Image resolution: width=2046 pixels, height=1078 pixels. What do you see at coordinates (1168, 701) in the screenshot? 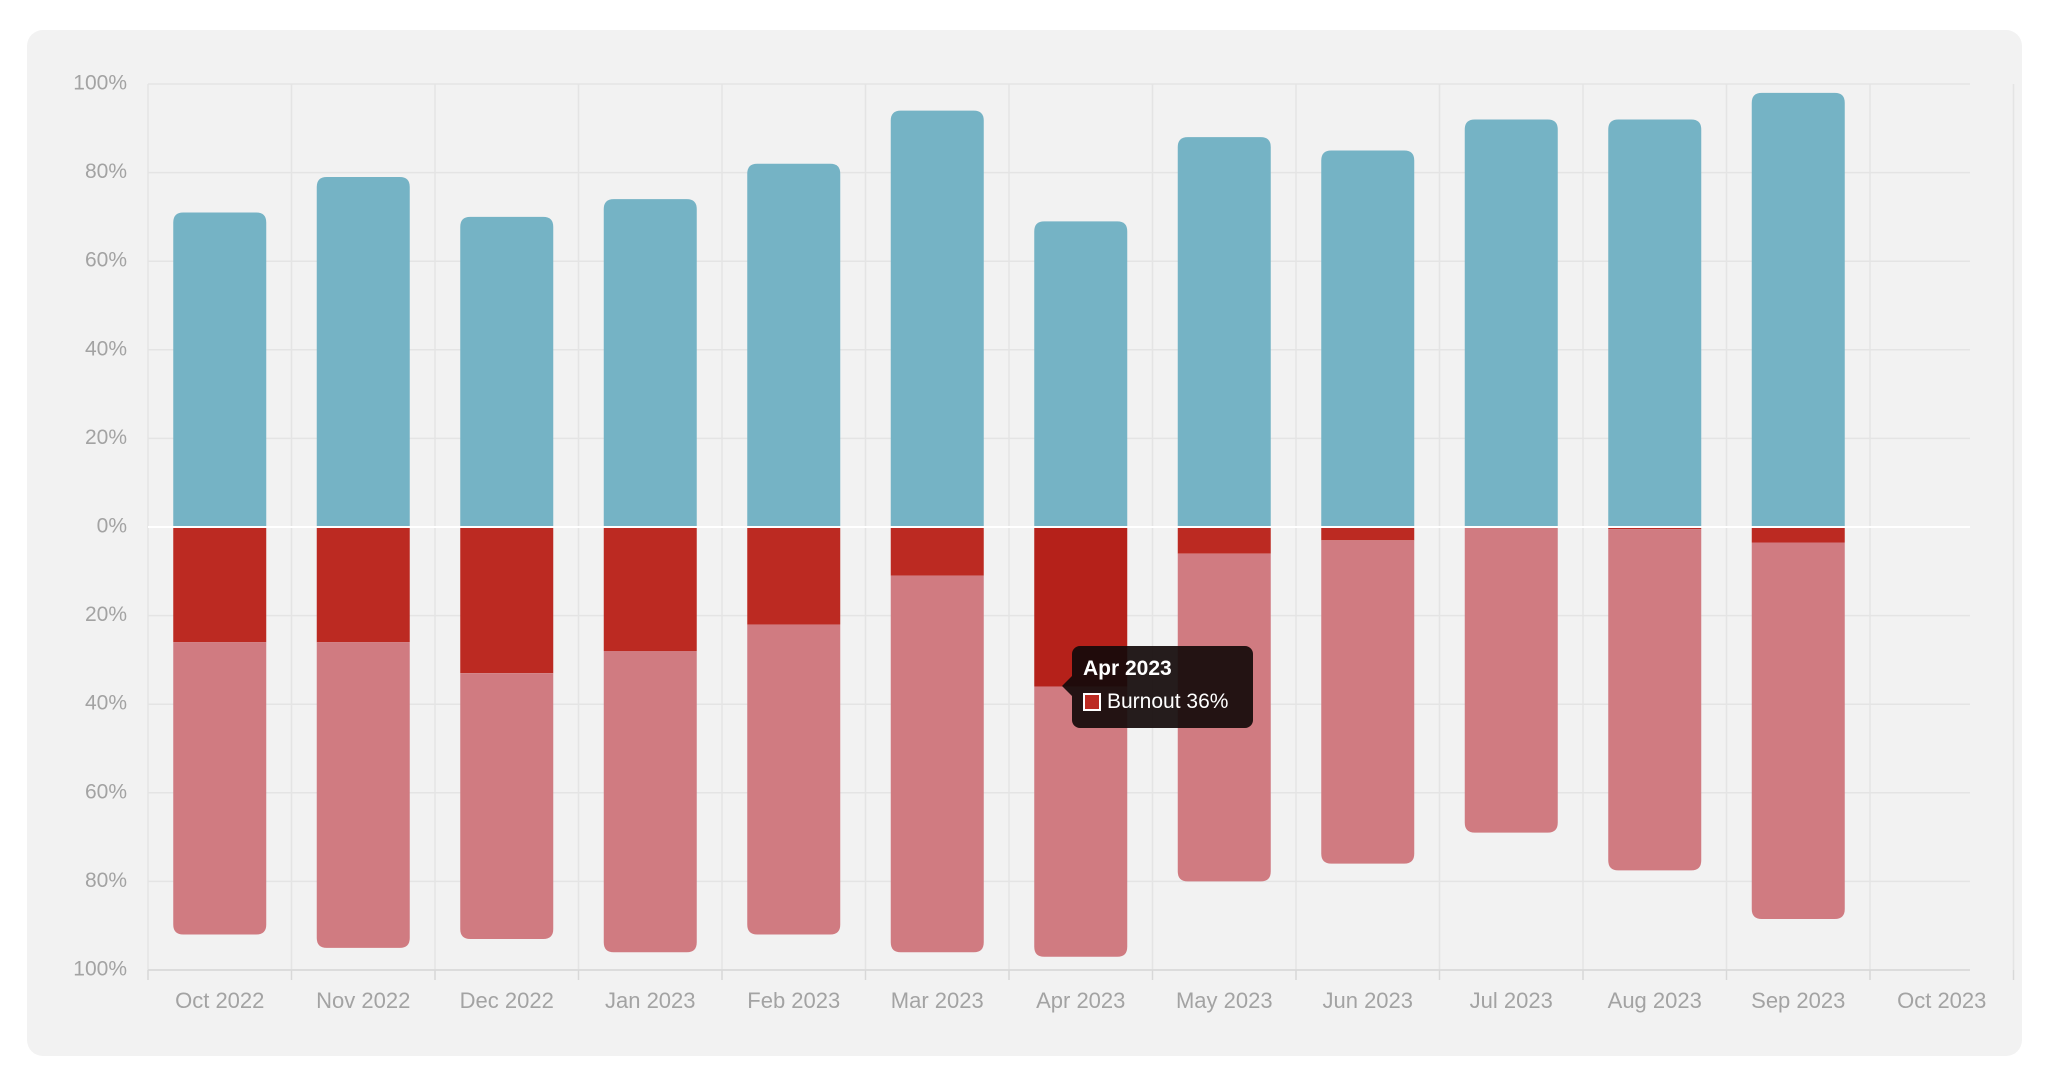
I see `tooltip-value: Burnout 36%` at bounding box center [1168, 701].